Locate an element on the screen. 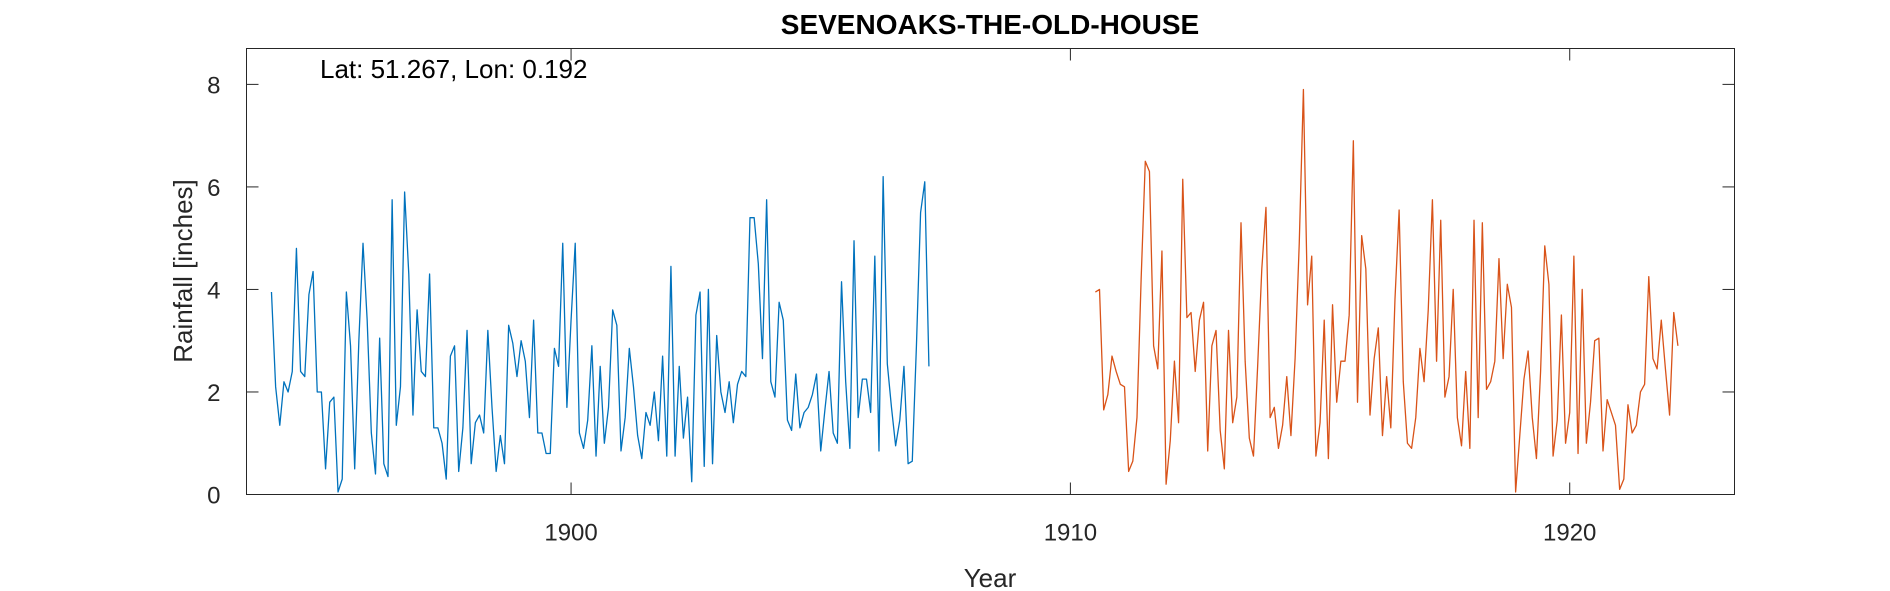  x-tick-label: 1900 is located at coordinates (570, 533).